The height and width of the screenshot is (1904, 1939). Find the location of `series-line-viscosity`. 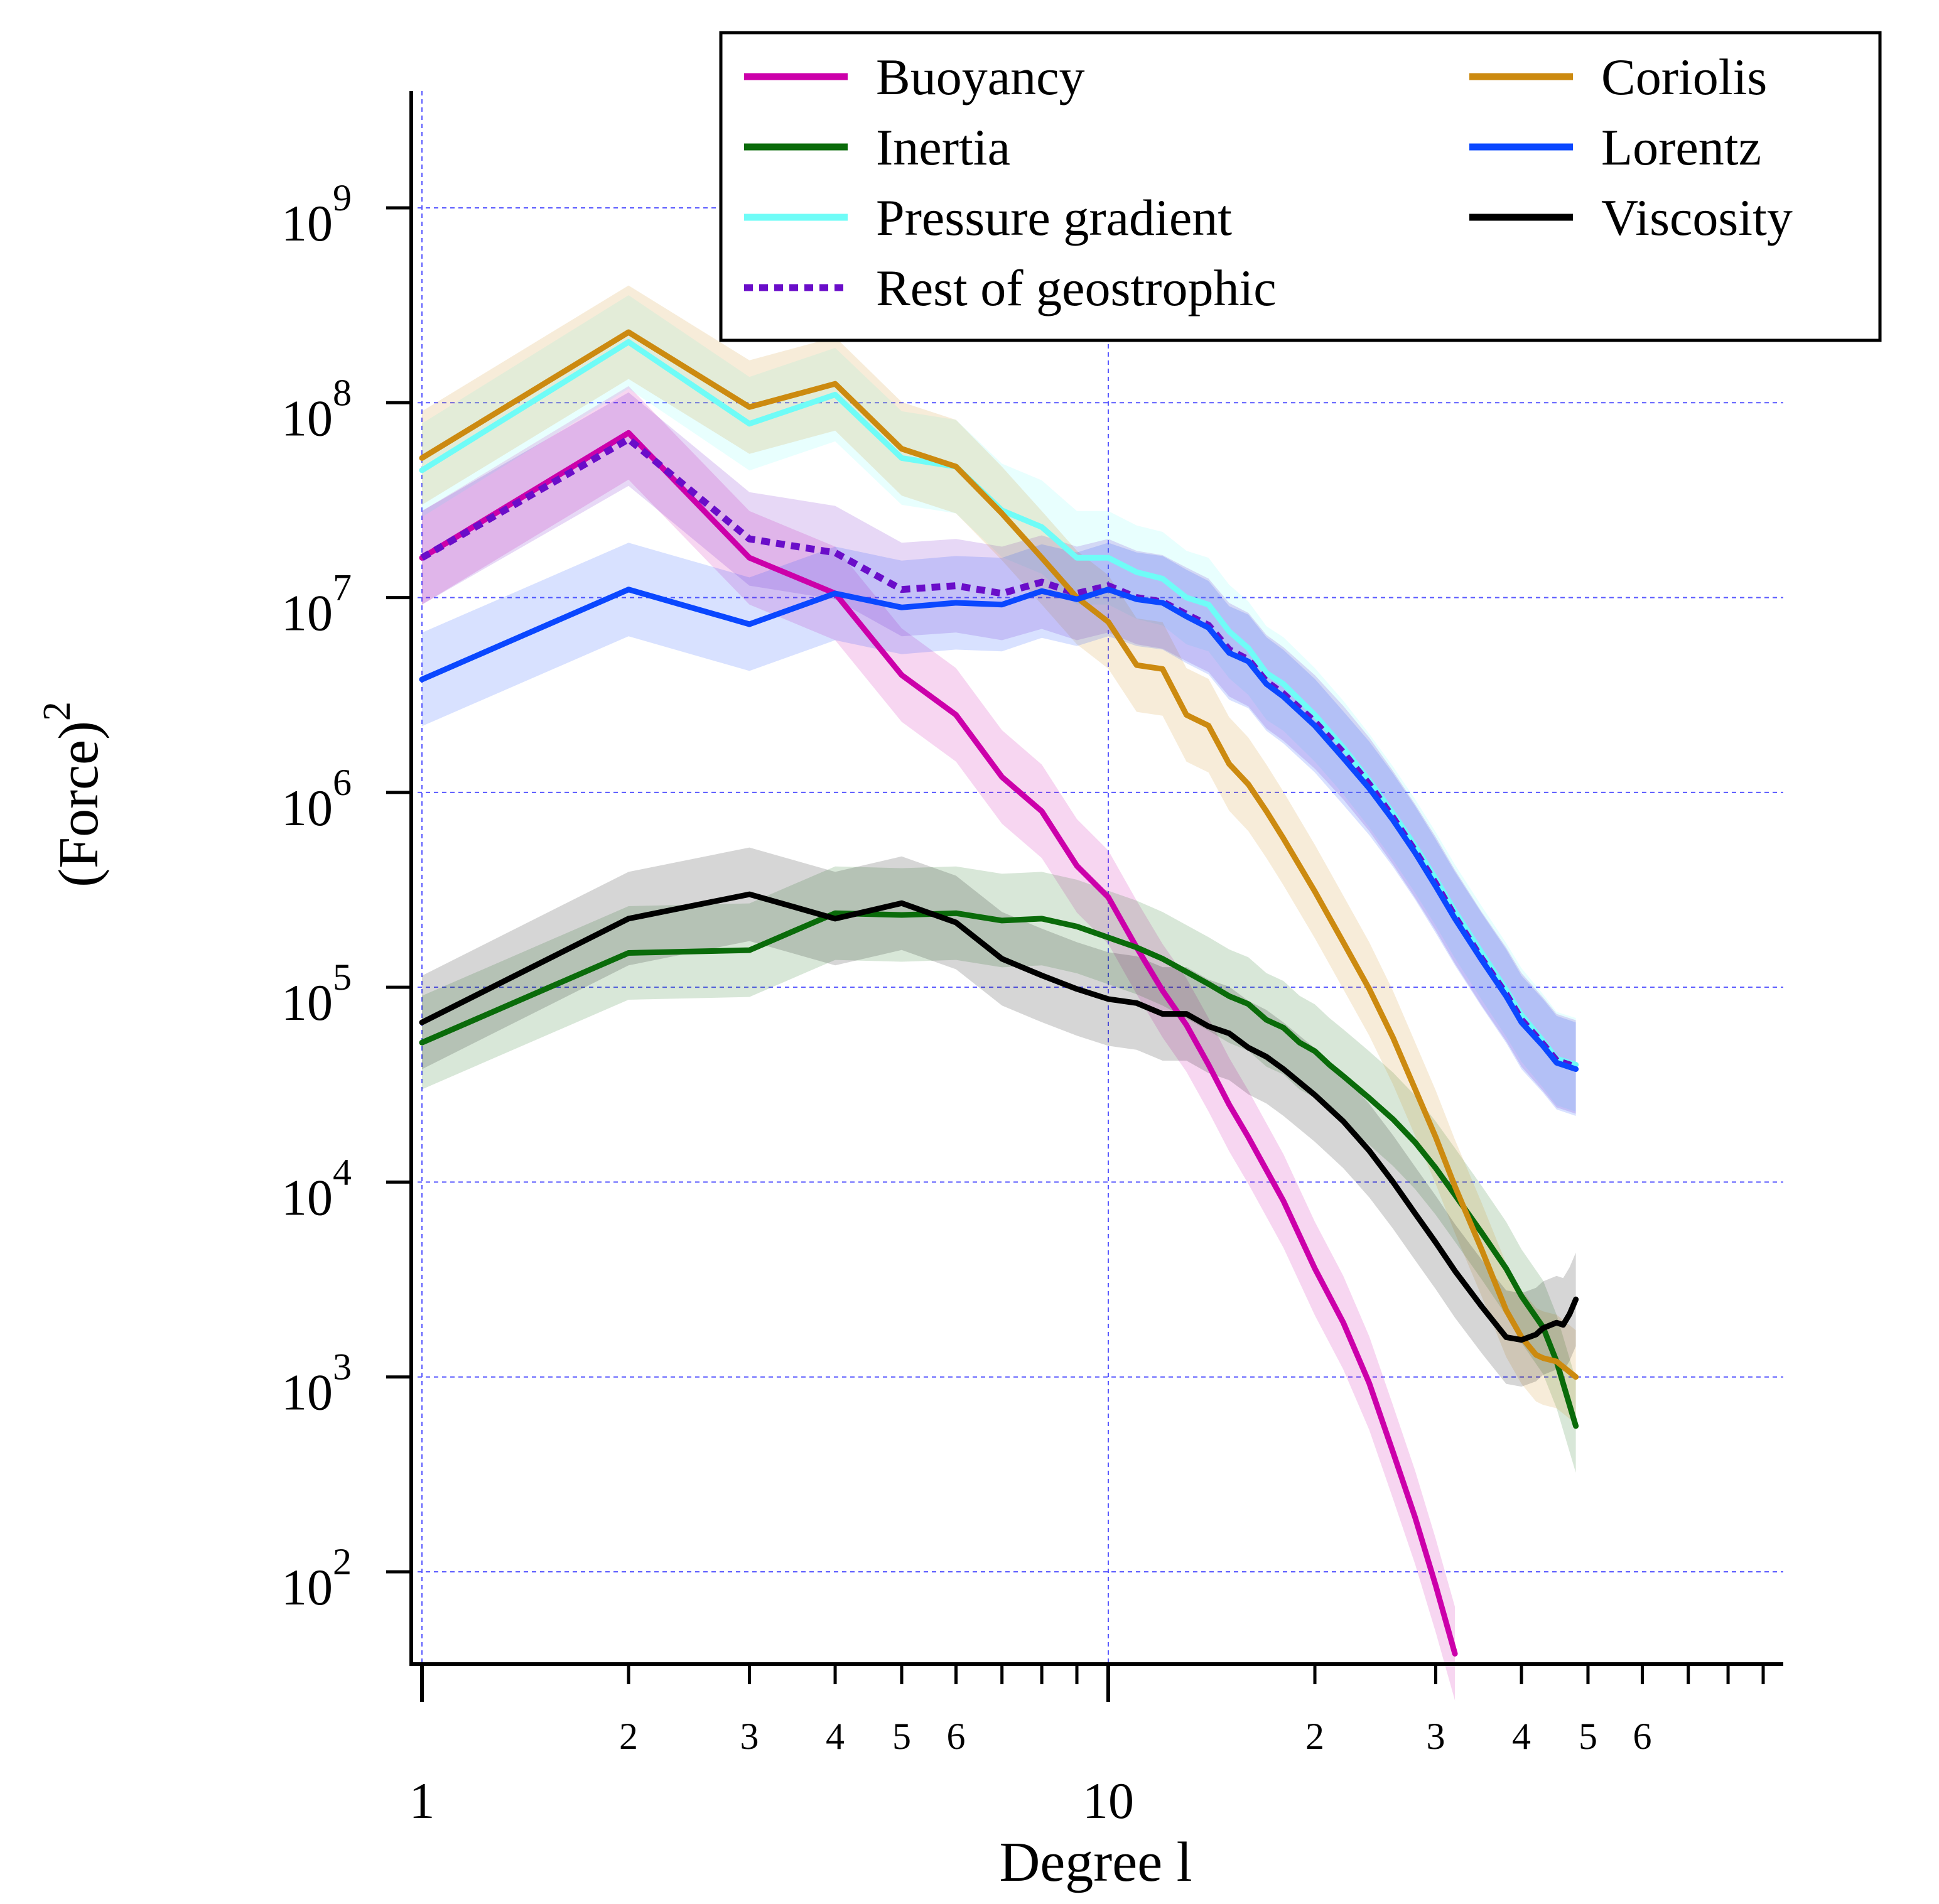

series-line-viscosity is located at coordinates (999, 1117).